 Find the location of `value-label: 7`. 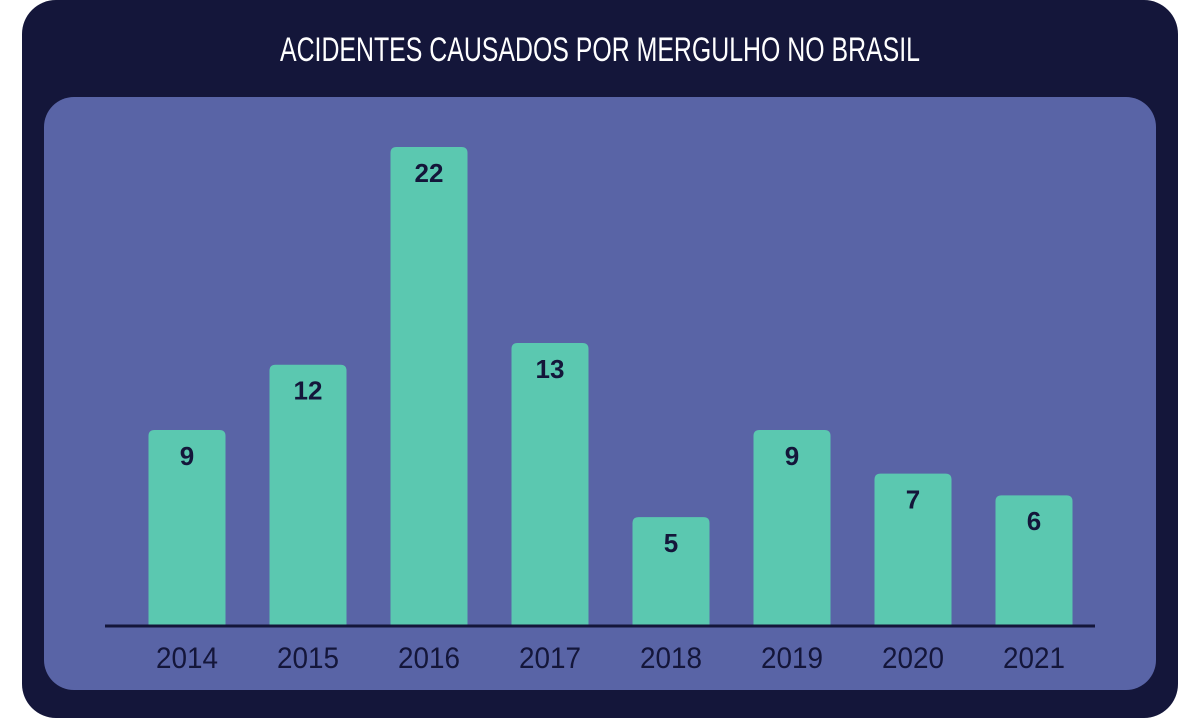

value-label: 7 is located at coordinates (913, 499).